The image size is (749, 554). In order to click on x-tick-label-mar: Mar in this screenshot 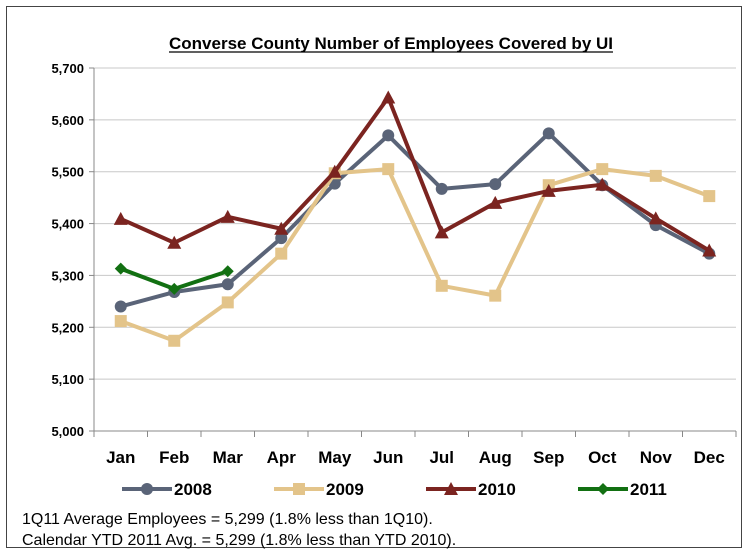, I will do `click(228, 457)`.